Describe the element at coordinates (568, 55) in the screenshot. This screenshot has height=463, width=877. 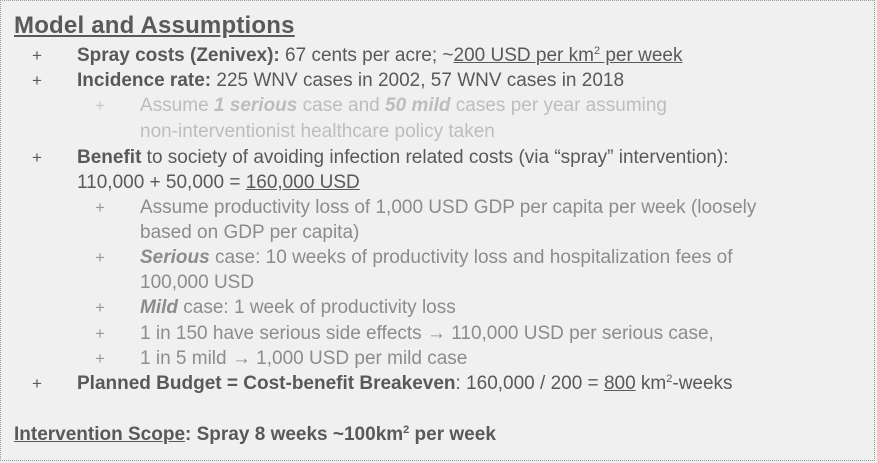
I see `spray-cost-per-km: 200 USD per km2 per week` at that location.